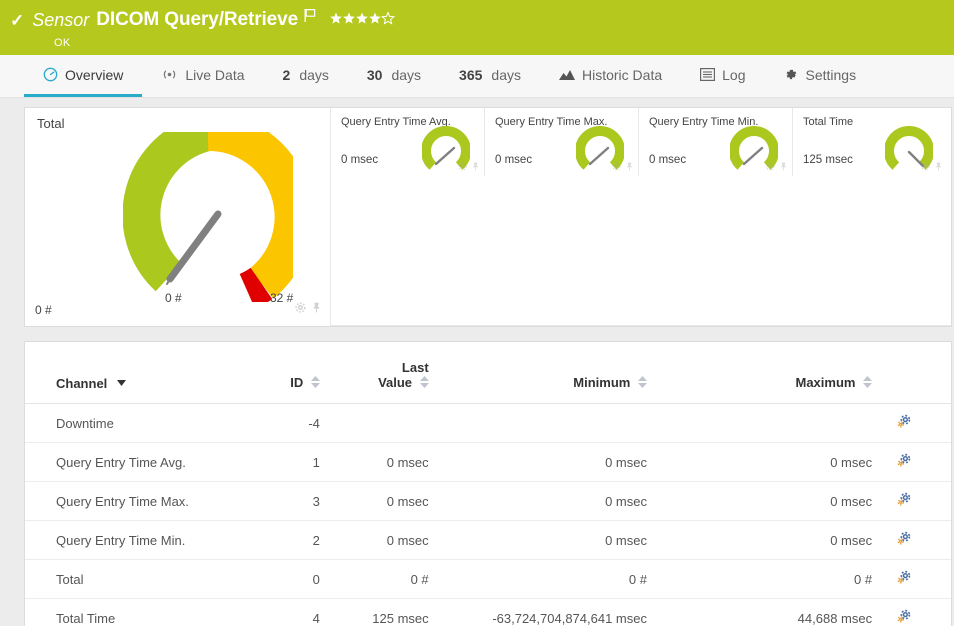  Describe the element at coordinates (139, 612) in the screenshot. I see `cell-channel: Total Time` at that location.